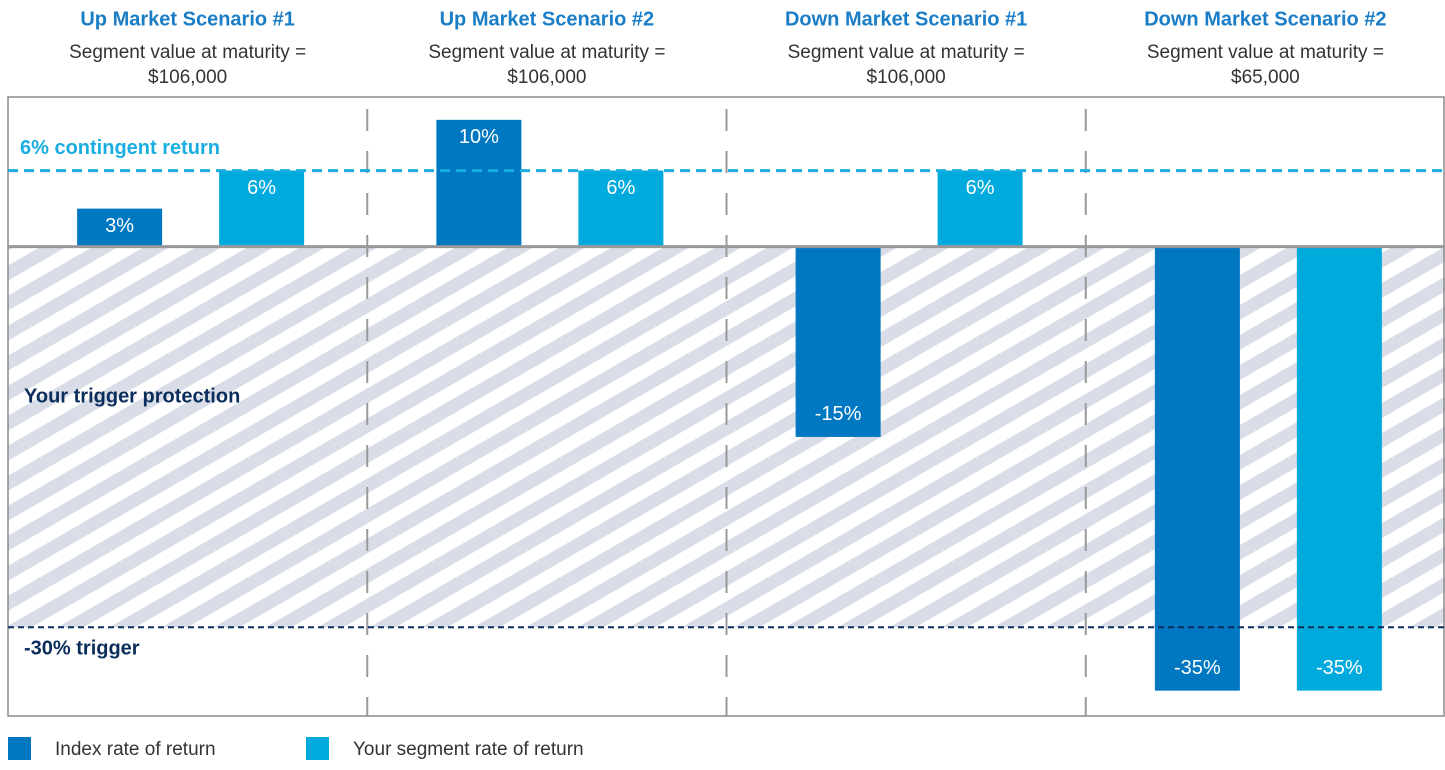 Image resolution: width=1445 pixels, height=770 pixels. I want to click on scenario-title: Down Market Scenario #2, so click(1265, 19).